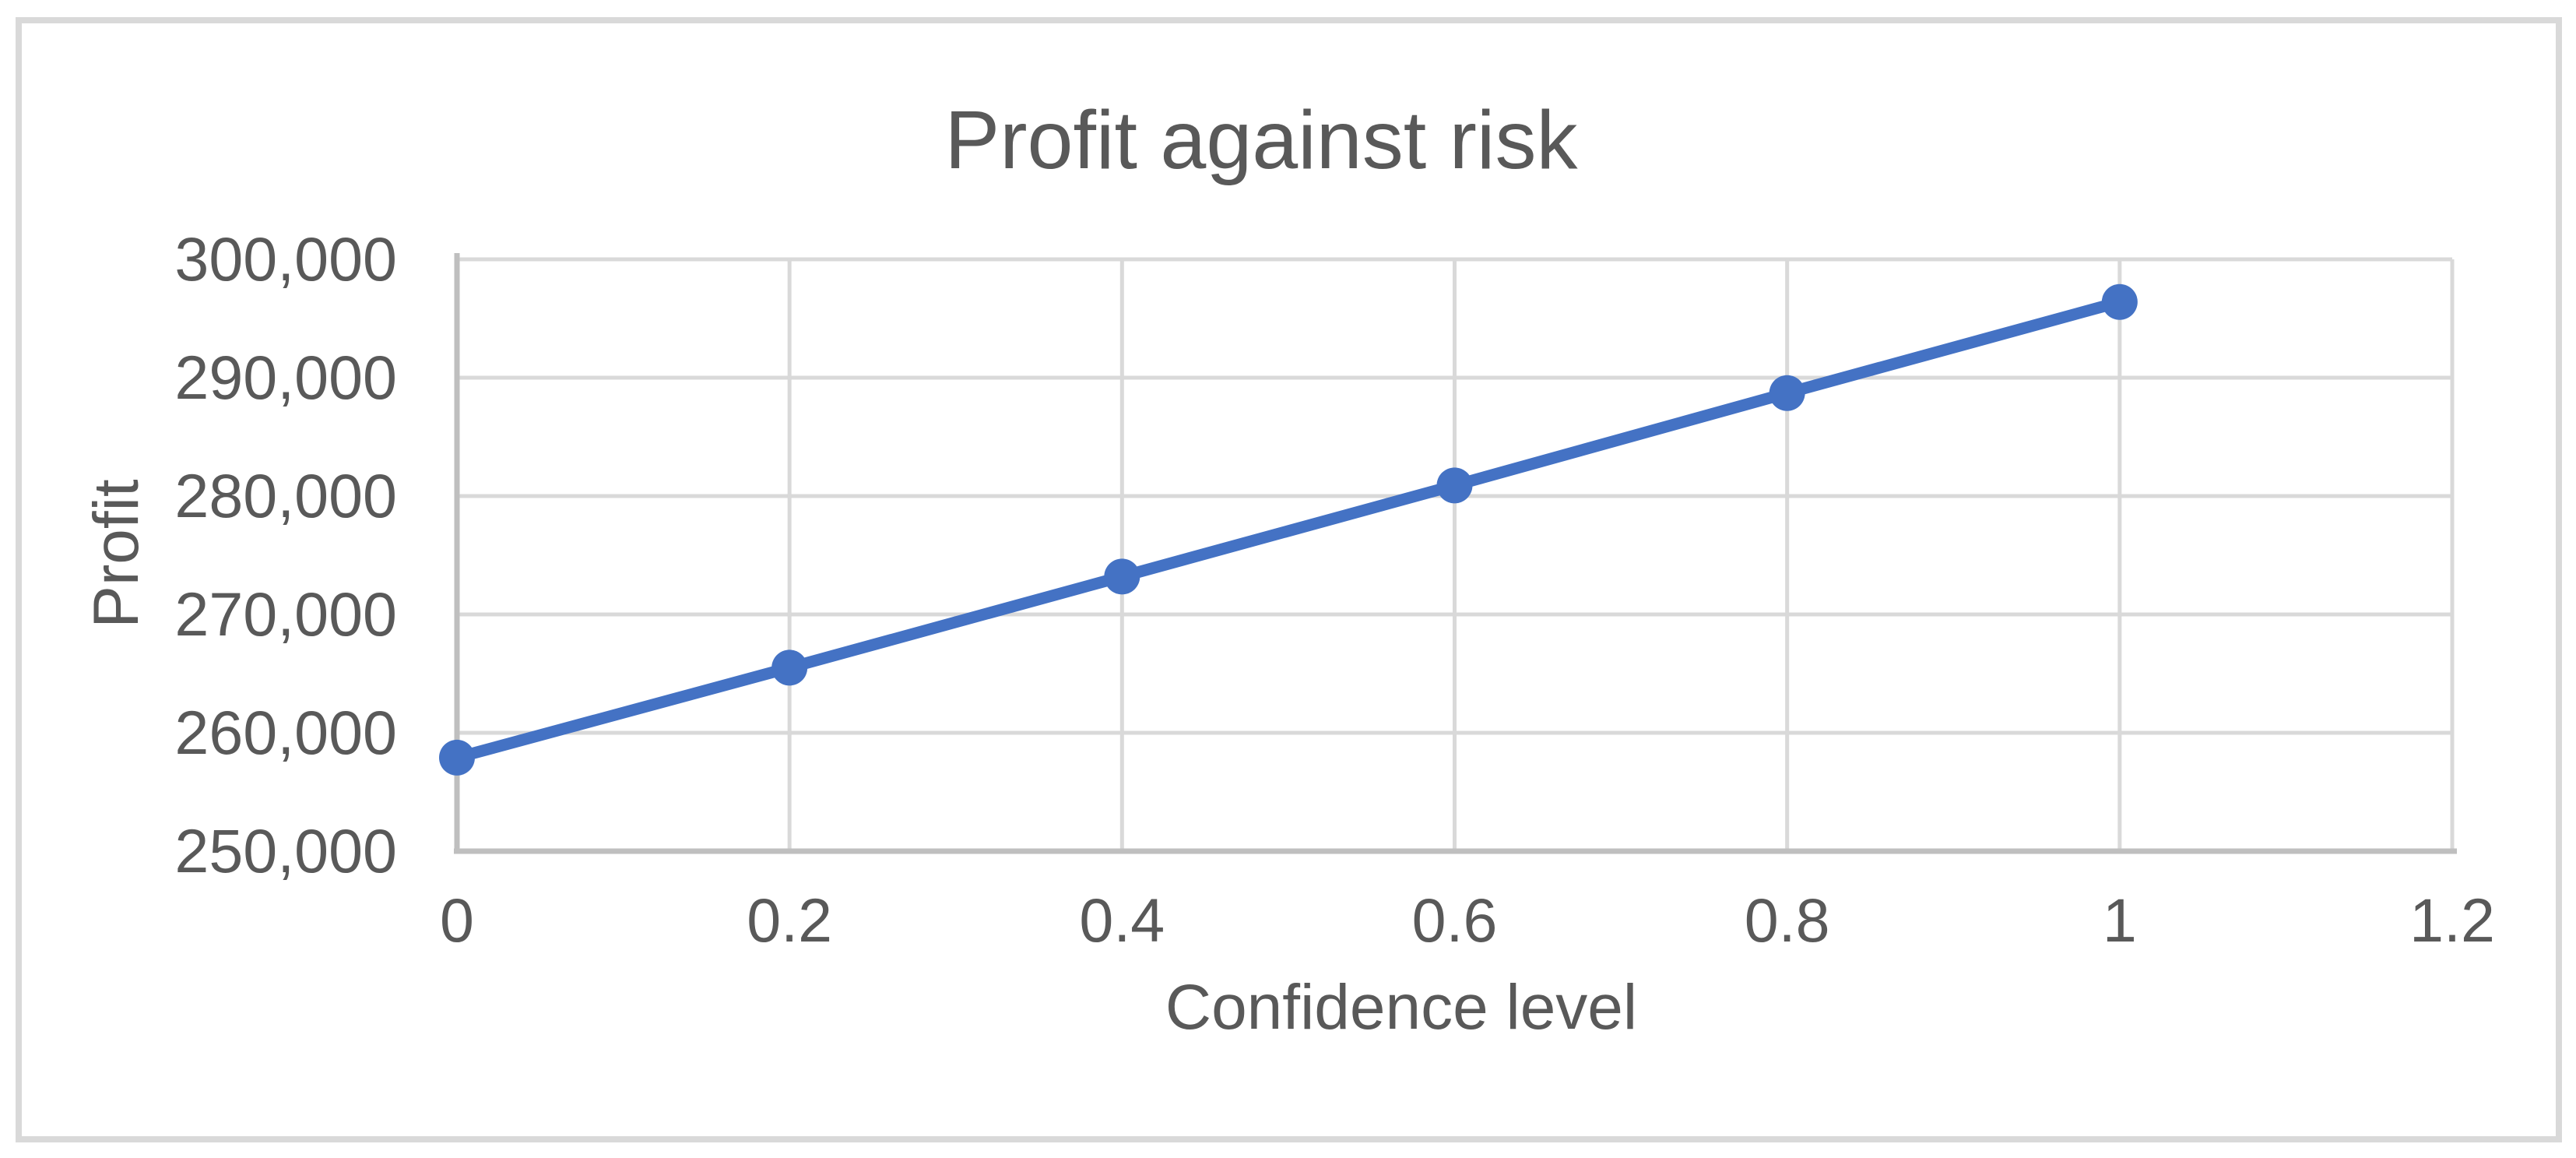 This screenshot has width=2576, height=1158. What do you see at coordinates (1787, 920) in the screenshot?
I see `x-tick-label: 0.8` at bounding box center [1787, 920].